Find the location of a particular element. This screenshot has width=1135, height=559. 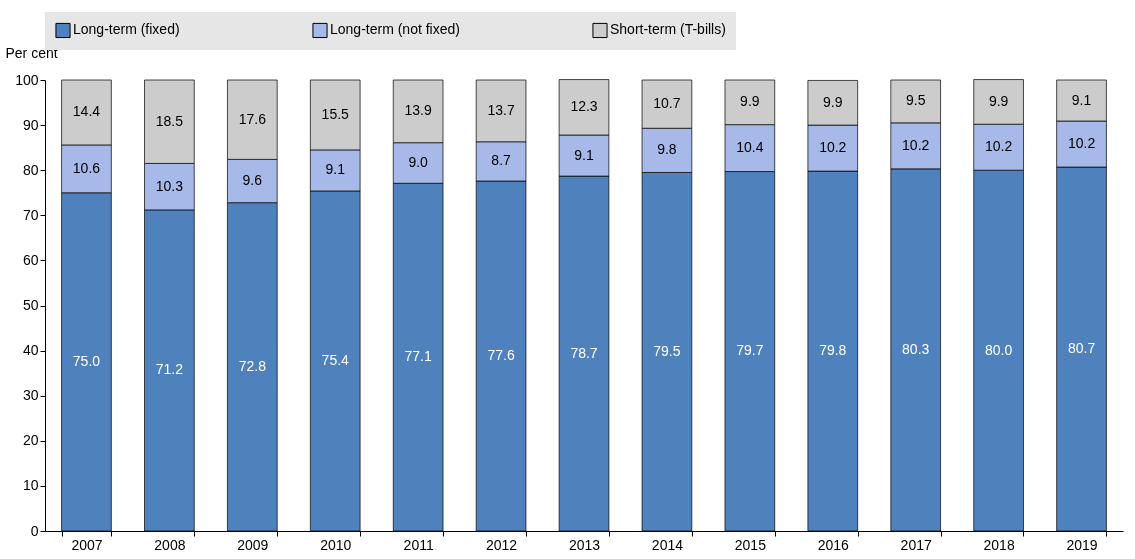

data-label: 75.0 is located at coordinates (86, 360).